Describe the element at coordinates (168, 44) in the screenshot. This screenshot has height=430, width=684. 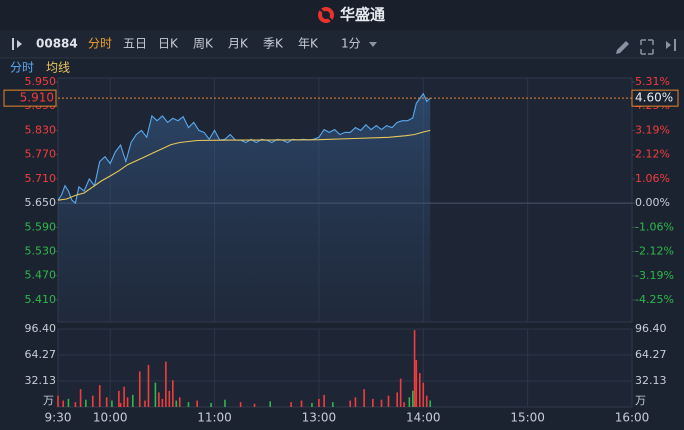
I see `tab: 日K` at that location.